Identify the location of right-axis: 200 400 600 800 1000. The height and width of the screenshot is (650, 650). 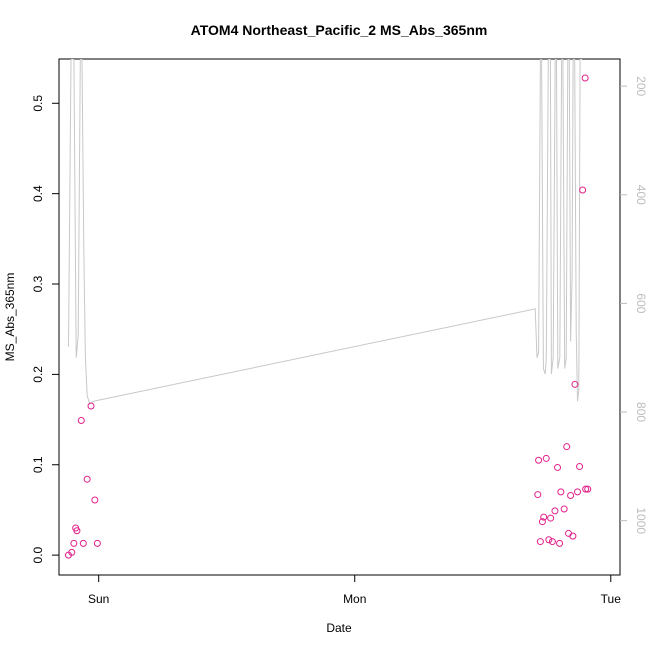
(634, 305).